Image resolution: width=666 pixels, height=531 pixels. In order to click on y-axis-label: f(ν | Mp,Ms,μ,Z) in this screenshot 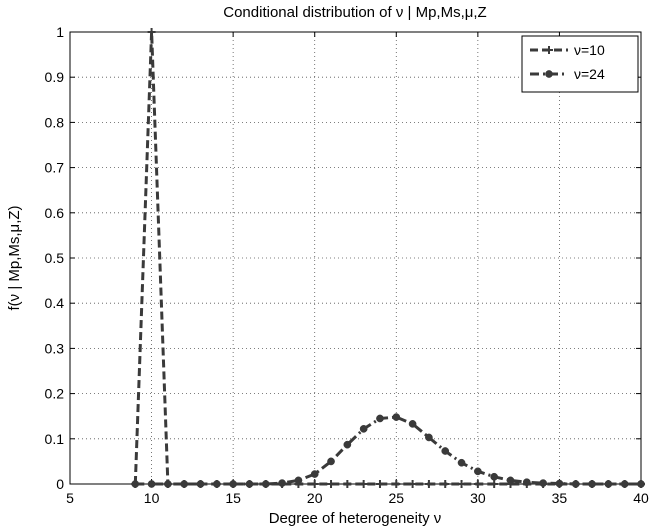, I will do `click(14, 257)`.